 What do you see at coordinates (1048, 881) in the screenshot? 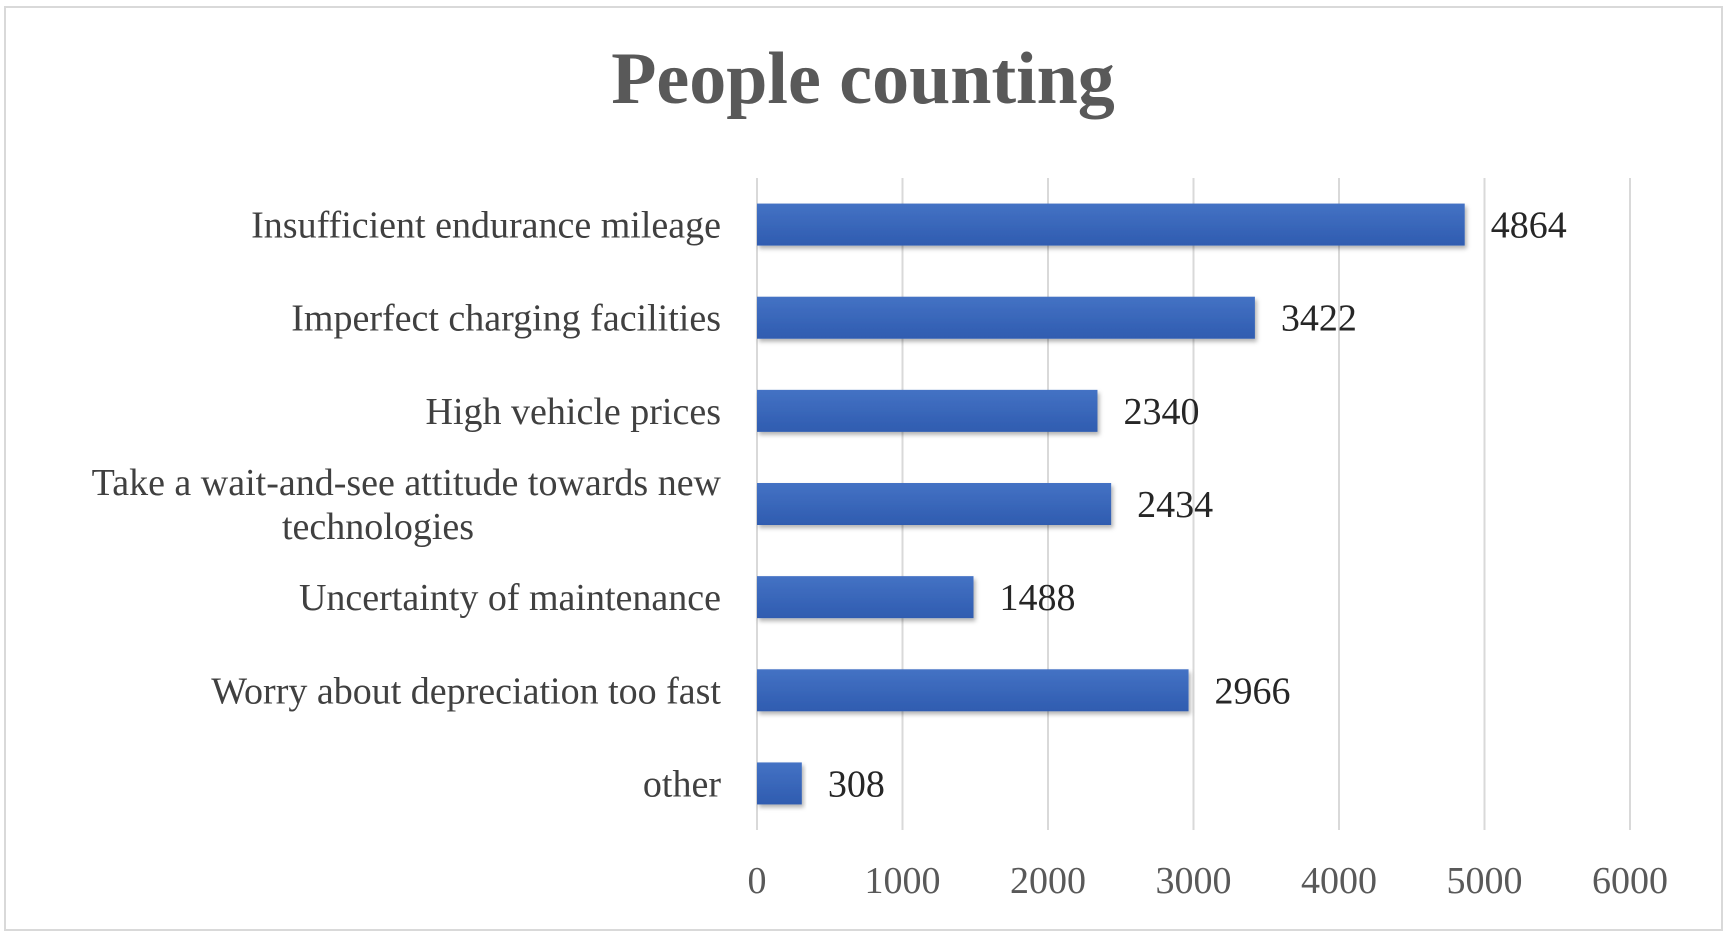
I see `x-tick-label: 2000` at bounding box center [1048, 881].